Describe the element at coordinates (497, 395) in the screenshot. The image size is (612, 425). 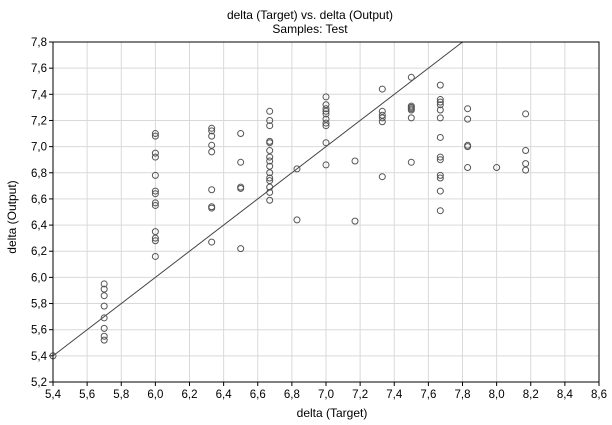
I see `x-tick-label: 8,0` at that location.